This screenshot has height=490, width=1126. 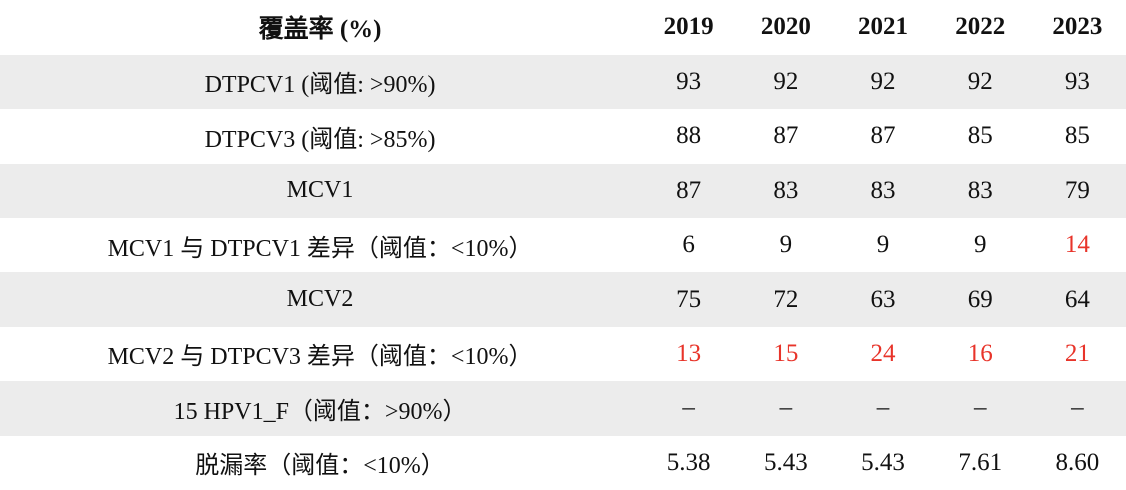 What do you see at coordinates (320, 248) in the screenshot?
I see `row-label: MCV1 与 DTPCV1 差异（阈值：<10%）` at bounding box center [320, 248].